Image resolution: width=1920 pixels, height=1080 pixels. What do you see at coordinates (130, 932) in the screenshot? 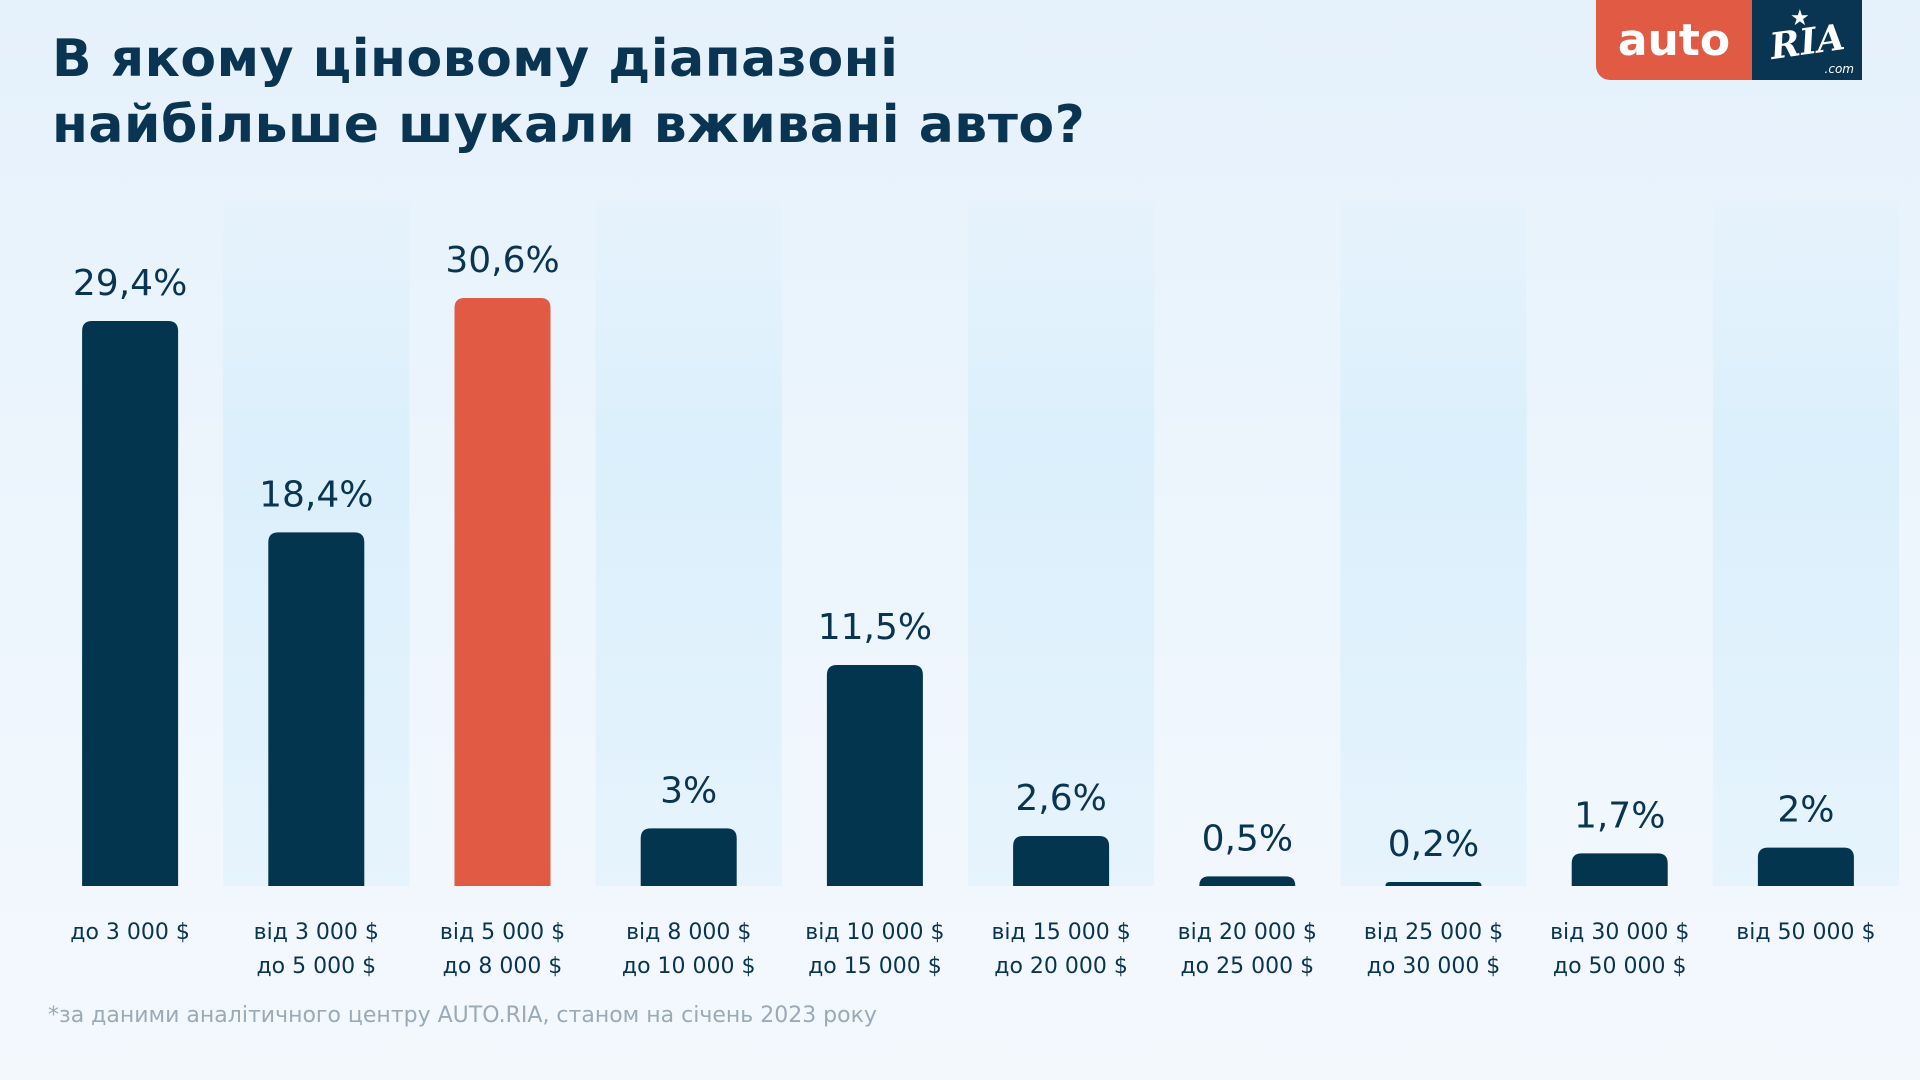
I see `category-label: до 3 000 $` at bounding box center [130, 932].